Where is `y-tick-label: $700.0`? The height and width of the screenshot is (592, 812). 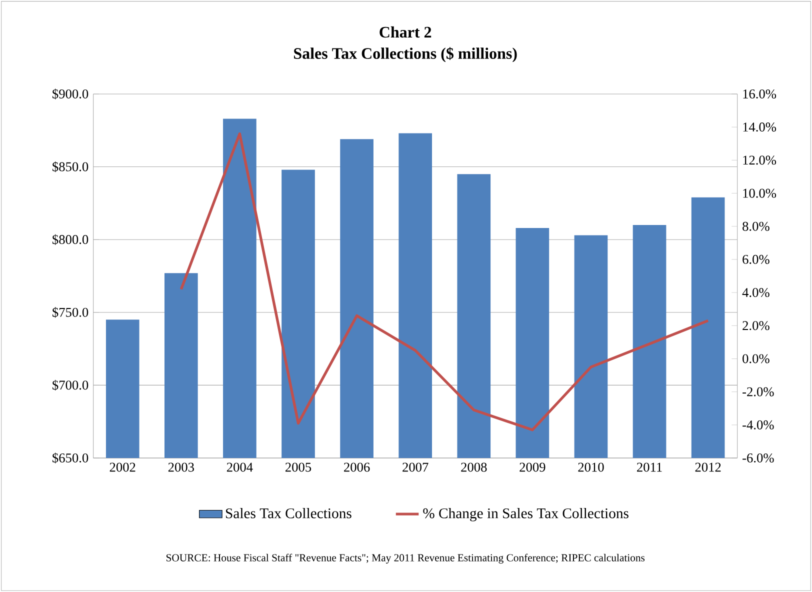 y-tick-label: $700.0 is located at coordinates (70, 385).